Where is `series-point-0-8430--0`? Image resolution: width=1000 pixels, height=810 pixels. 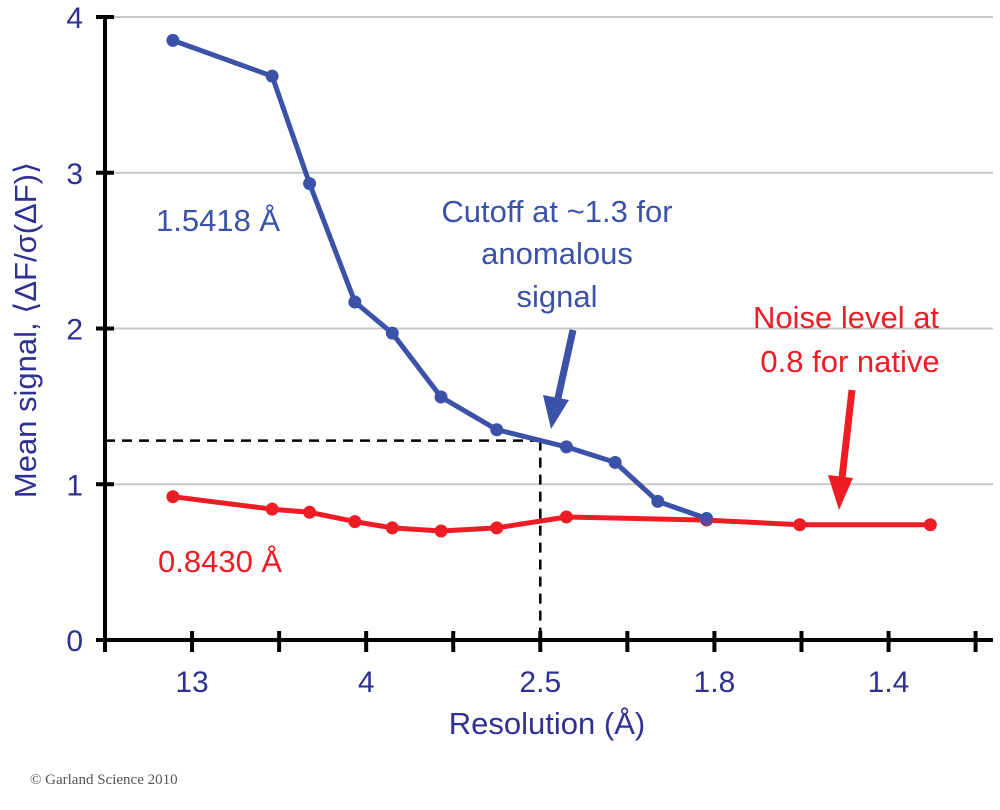
series-point-0-8430--0 is located at coordinates (173, 497).